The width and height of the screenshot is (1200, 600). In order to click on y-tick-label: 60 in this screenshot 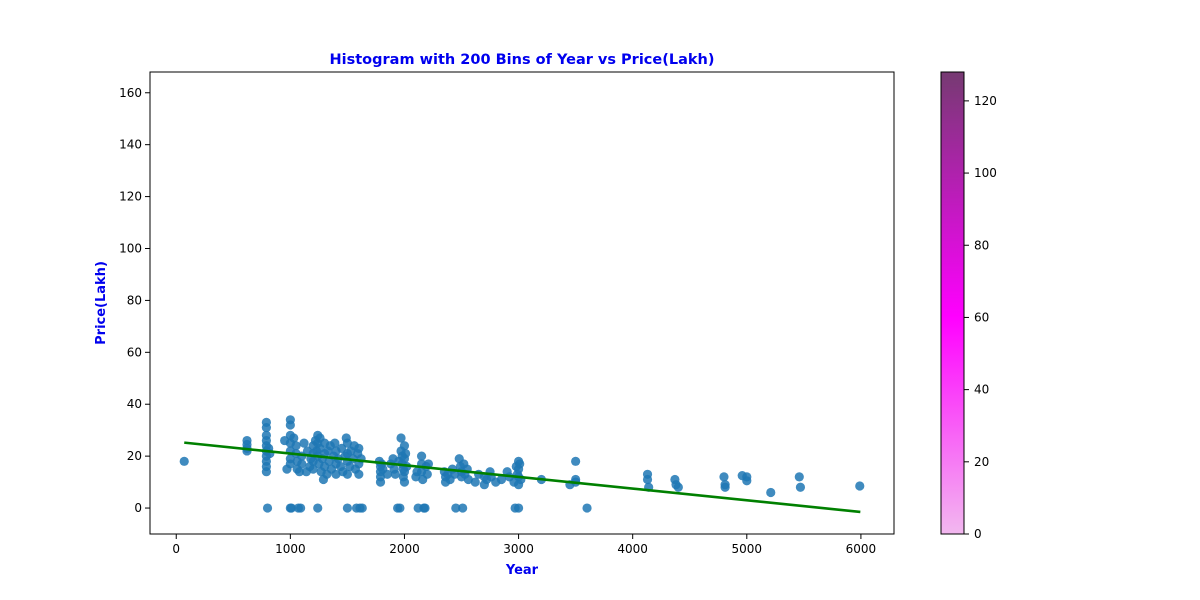, I will do `click(134, 352)`.